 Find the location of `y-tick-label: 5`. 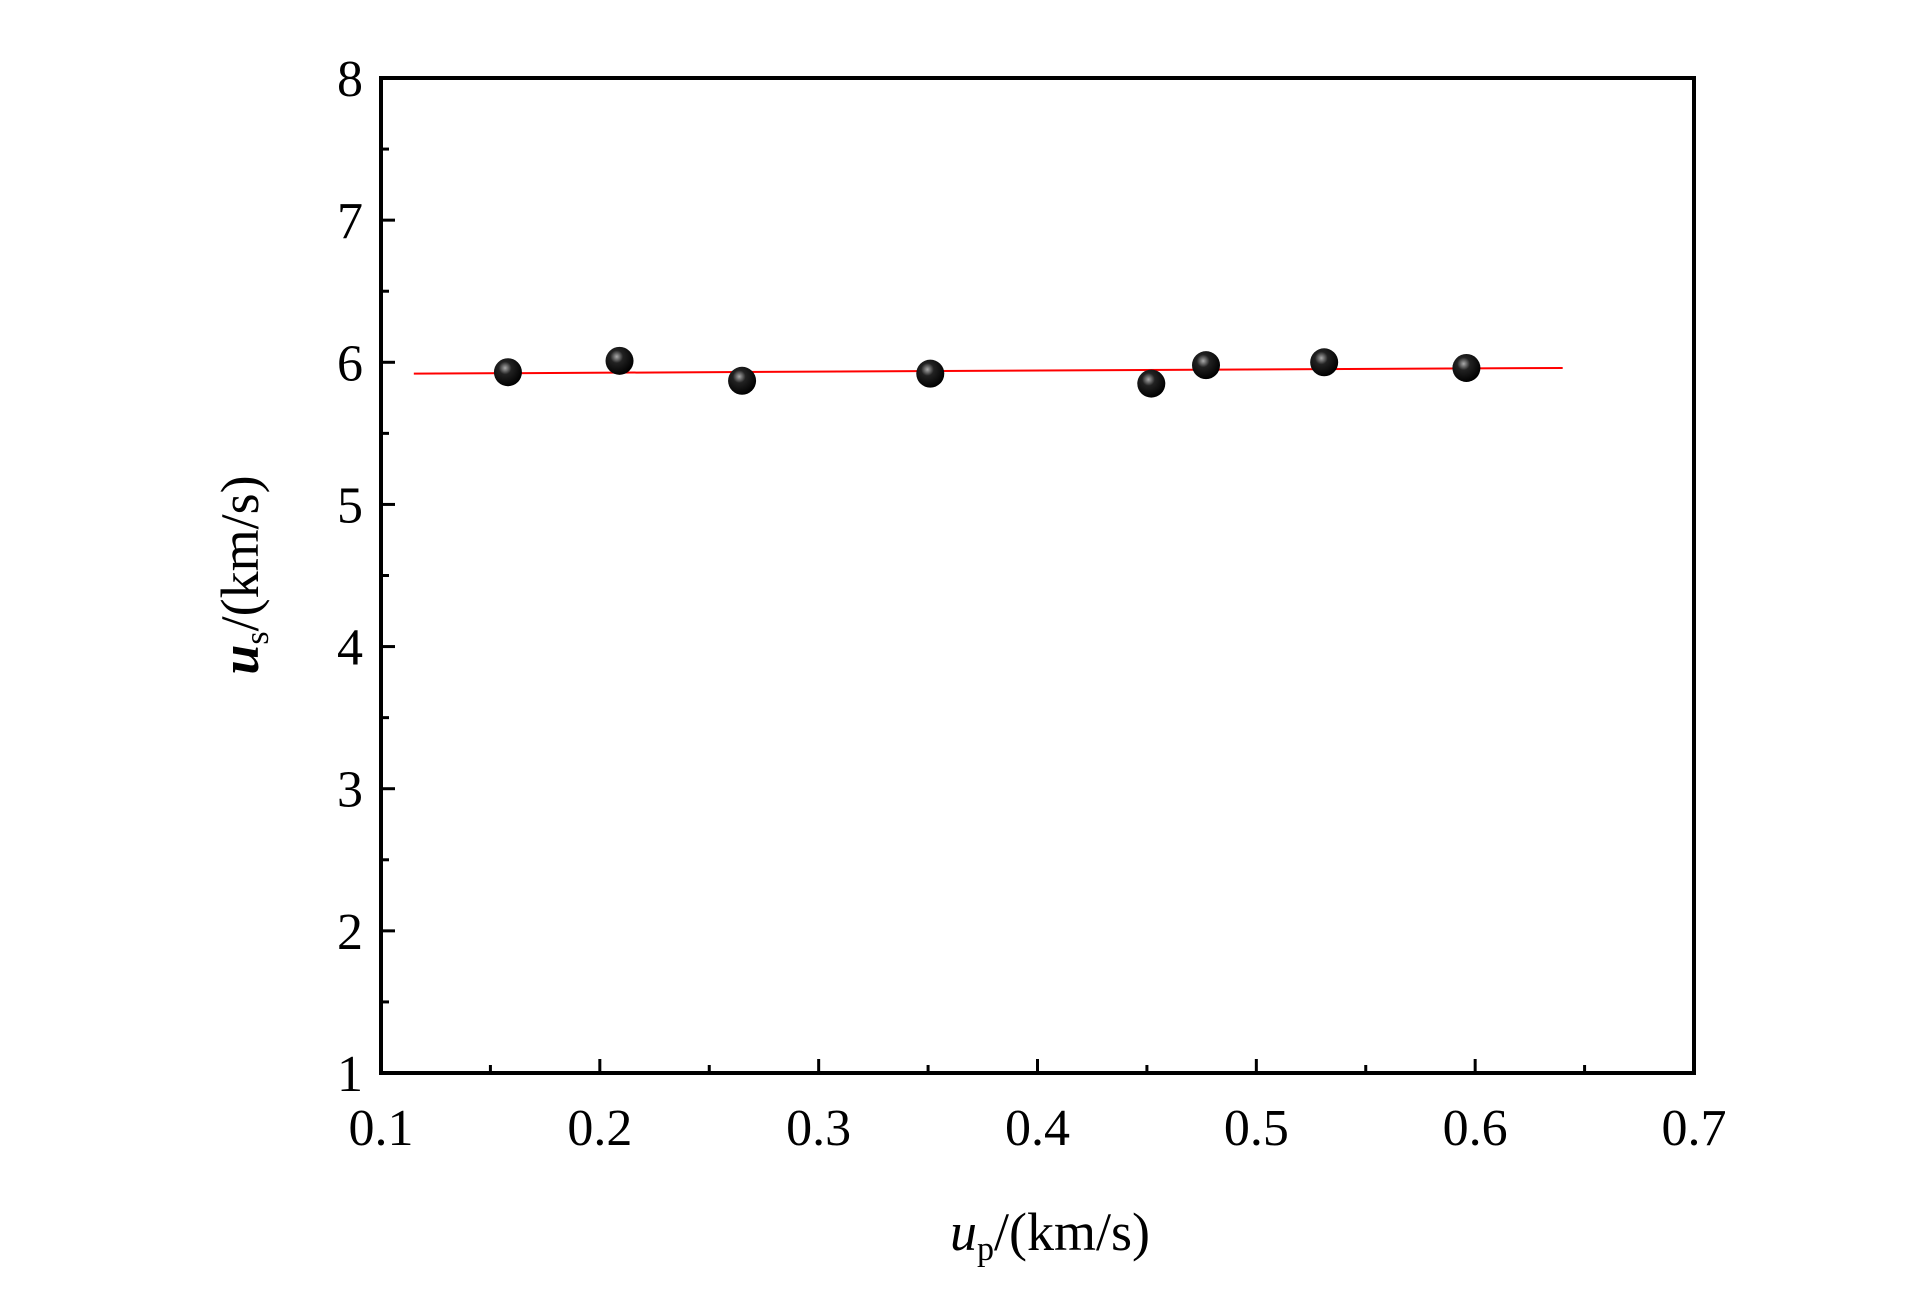

y-tick-label: 5 is located at coordinates (350, 505).